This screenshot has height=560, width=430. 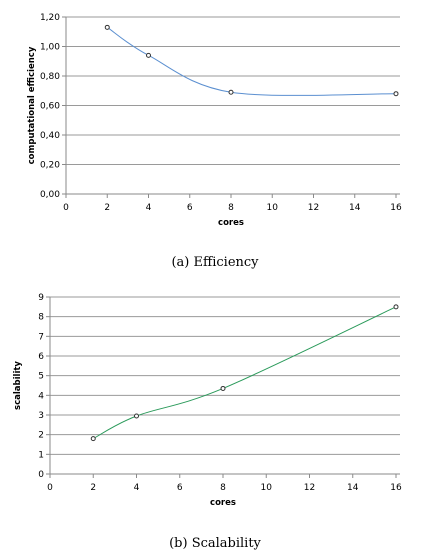 What do you see at coordinates (396, 208) in the screenshot?
I see `efficiency-x-tick-label: 16` at bounding box center [396, 208].